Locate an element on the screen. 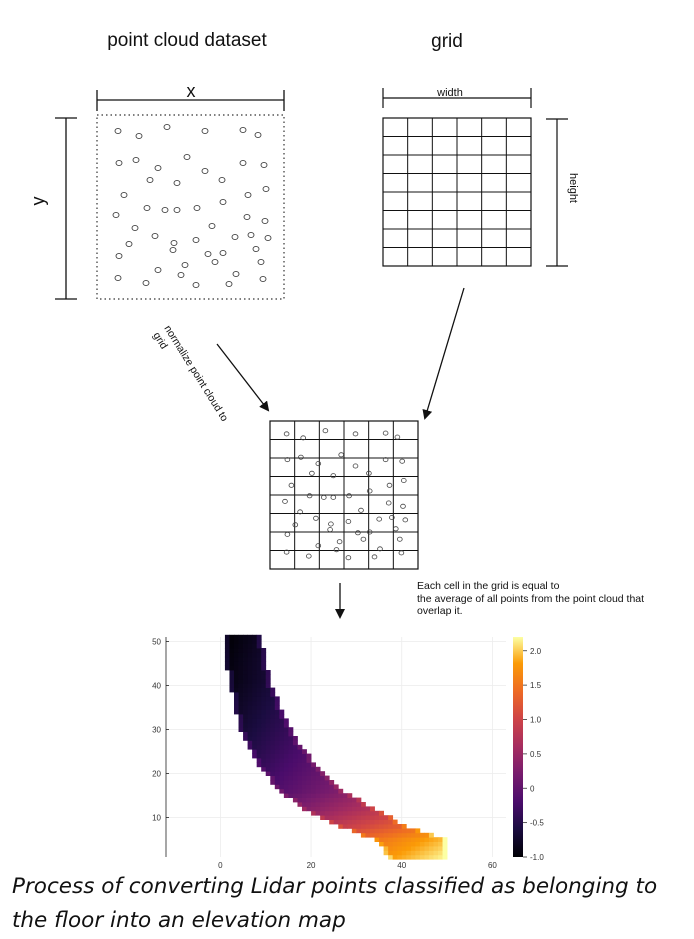 The height and width of the screenshot is (939, 694). height-label: height is located at coordinates (573, 188).